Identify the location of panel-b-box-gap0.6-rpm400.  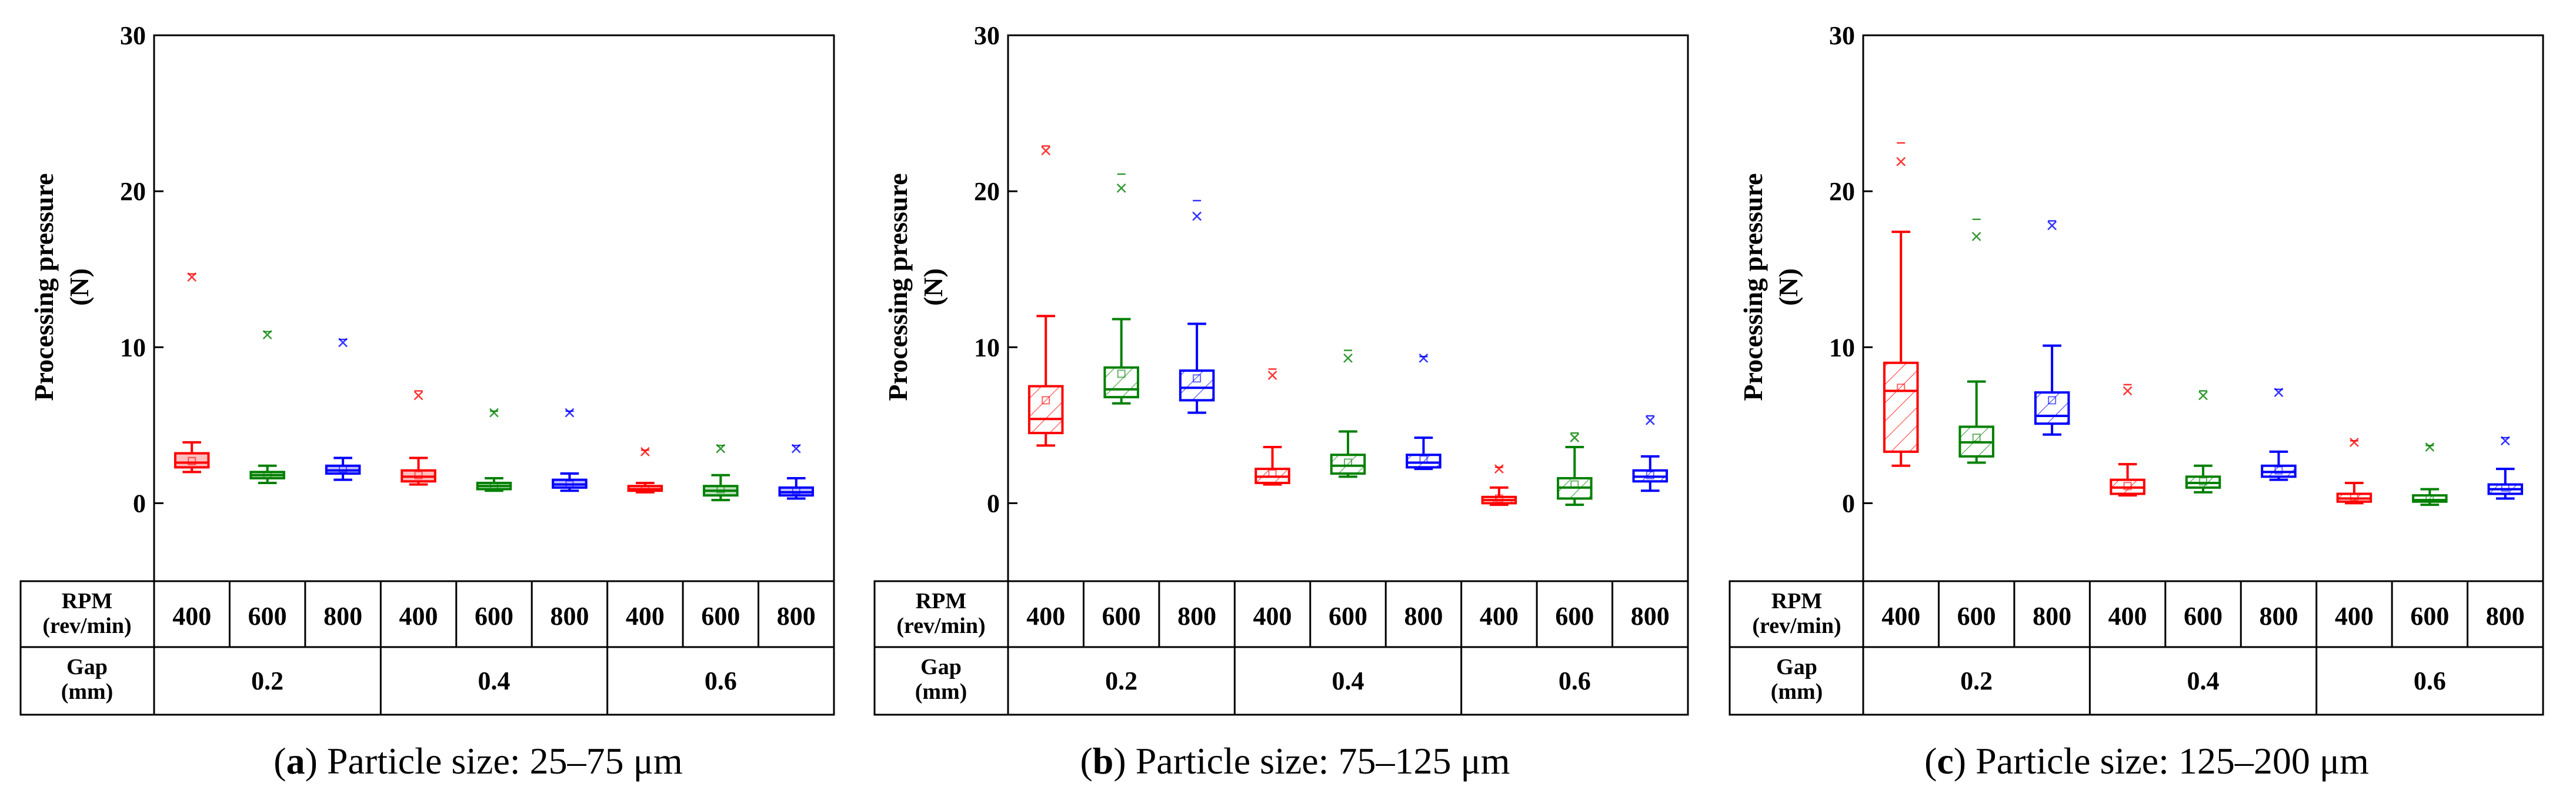
(1499, 485).